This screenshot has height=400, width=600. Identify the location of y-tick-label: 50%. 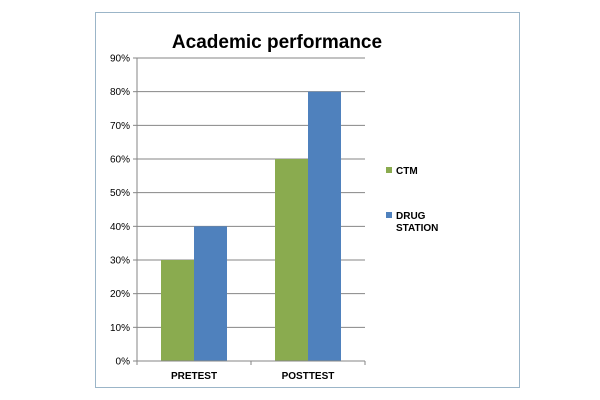
(120, 193).